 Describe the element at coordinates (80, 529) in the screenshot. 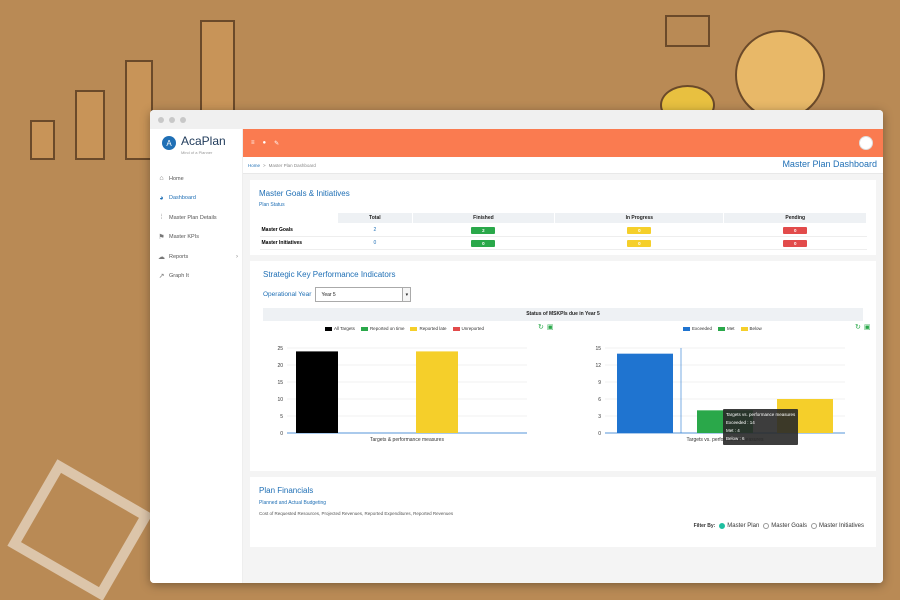

I see `hexagon-logo` at that location.